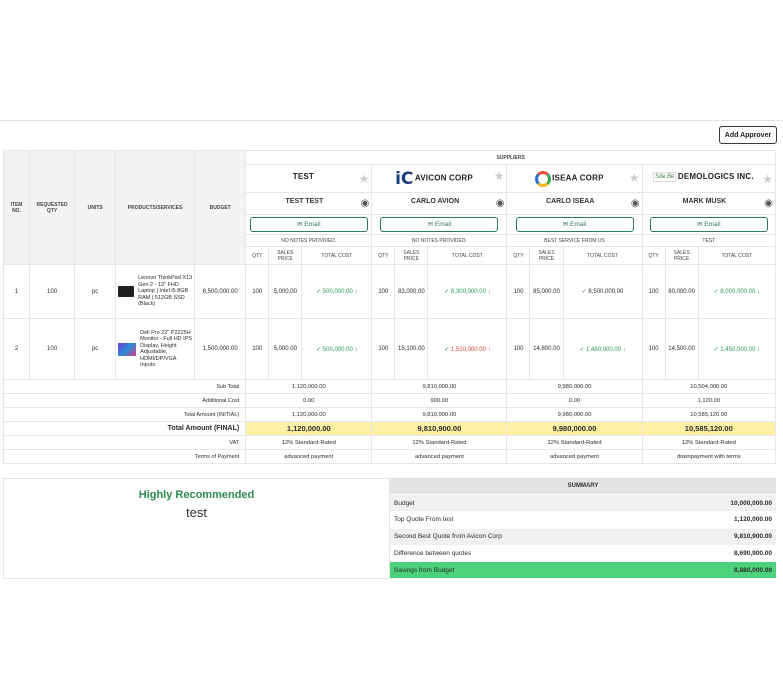 This screenshot has width=783, height=700. What do you see at coordinates (439, 442) in the screenshot?
I see `vat-row-value: 12% Standard-Rated` at bounding box center [439, 442].